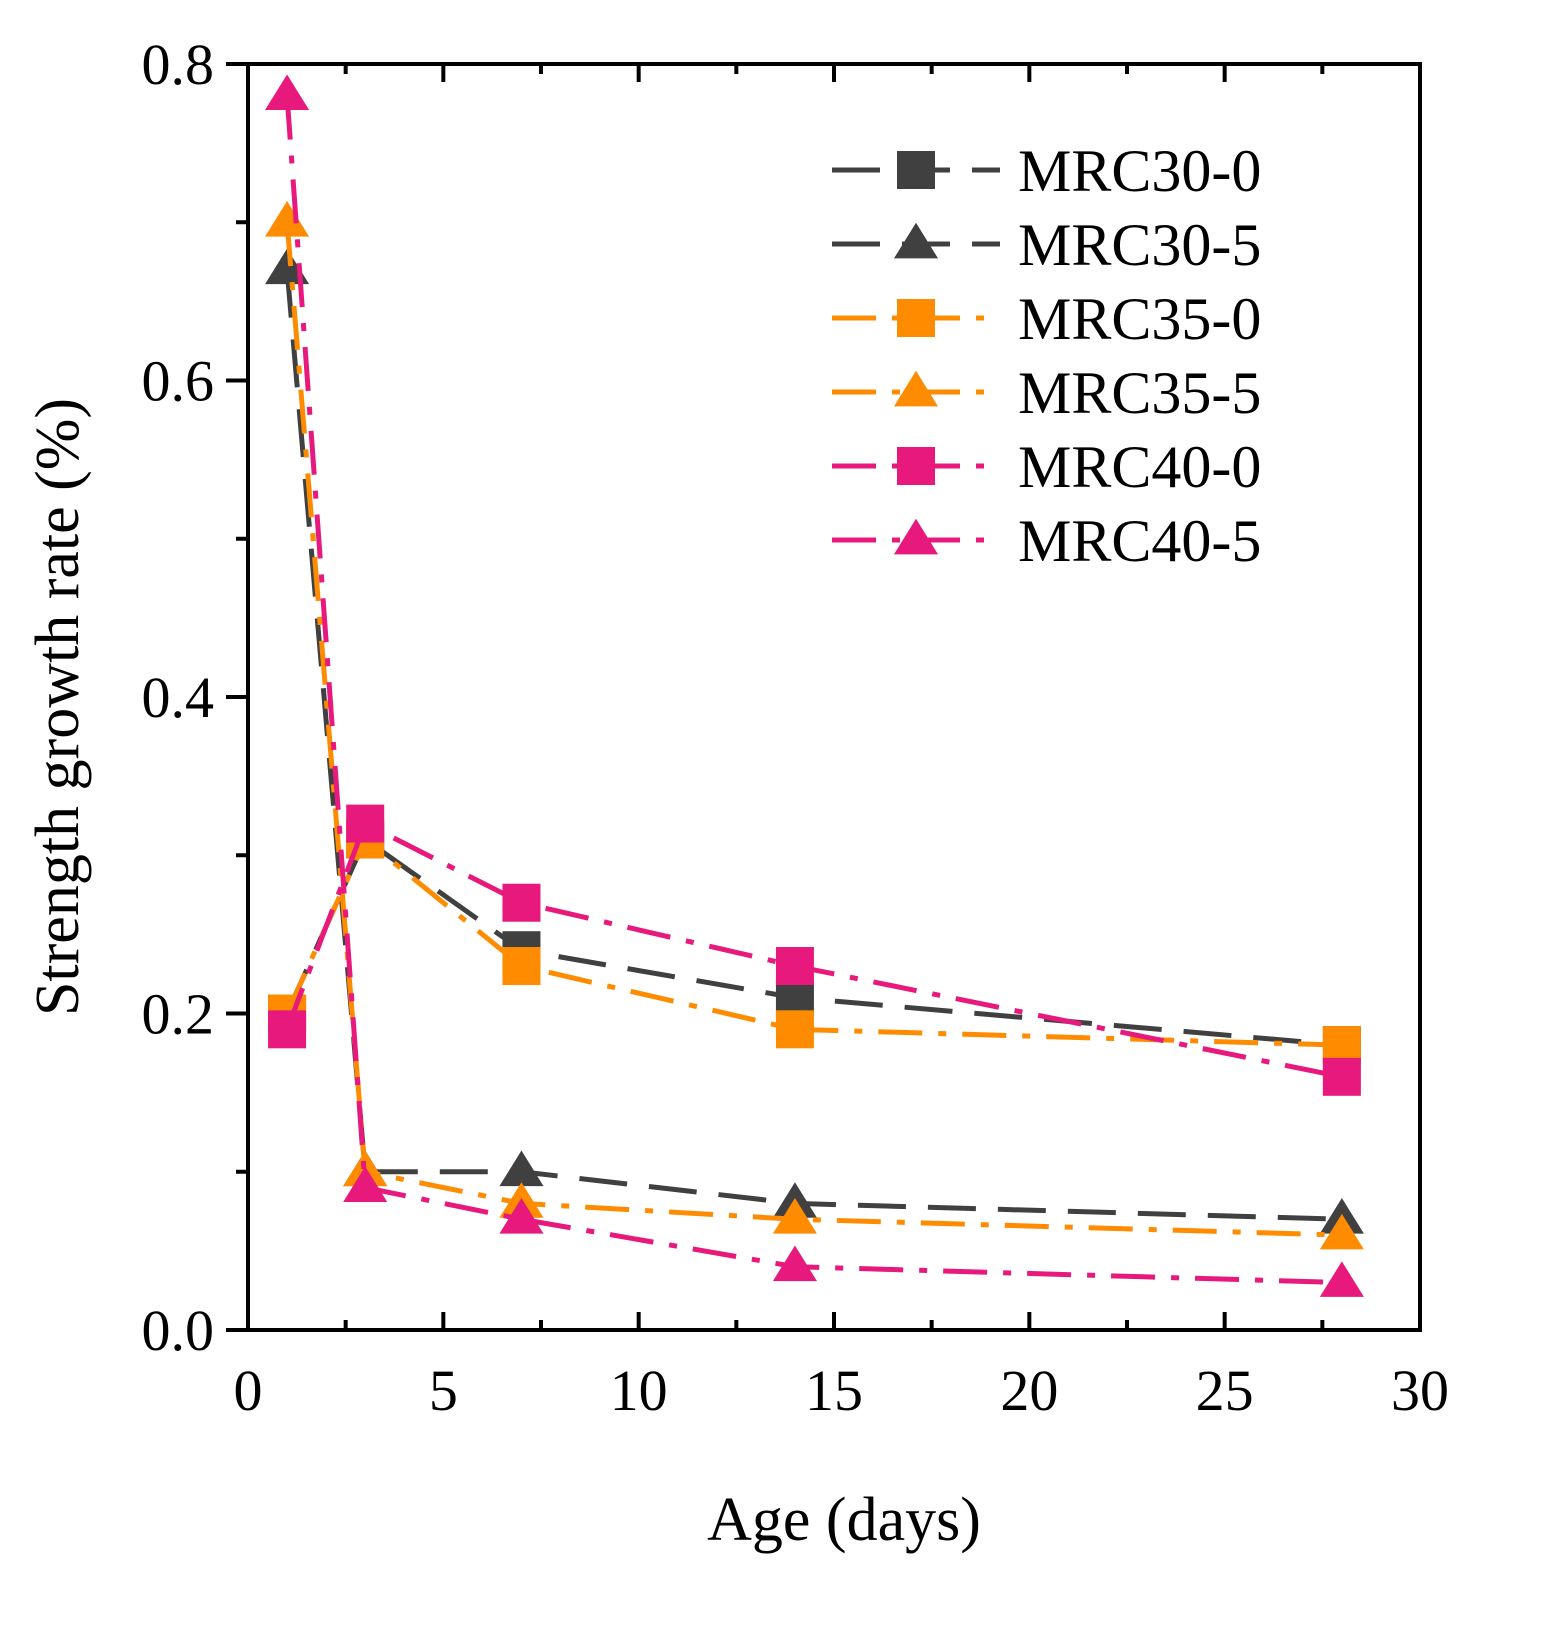 The image size is (1558, 1646). I want to click on x-tick-label: 5, so click(443, 1390).